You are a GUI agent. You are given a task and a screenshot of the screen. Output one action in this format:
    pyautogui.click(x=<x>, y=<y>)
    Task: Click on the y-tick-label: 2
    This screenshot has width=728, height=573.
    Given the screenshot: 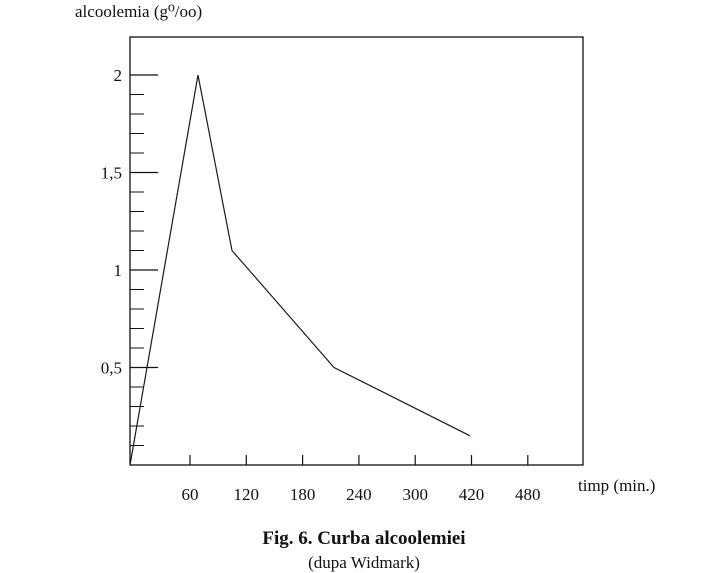 What is the action you would take?
    pyautogui.click(x=118, y=75)
    